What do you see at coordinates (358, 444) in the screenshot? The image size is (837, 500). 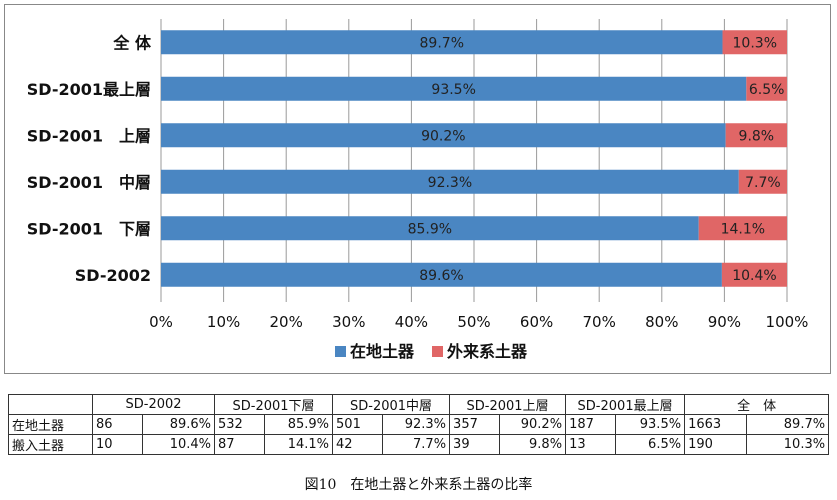 I see `table-count-cell: 42` at bounding box center [358, 444].